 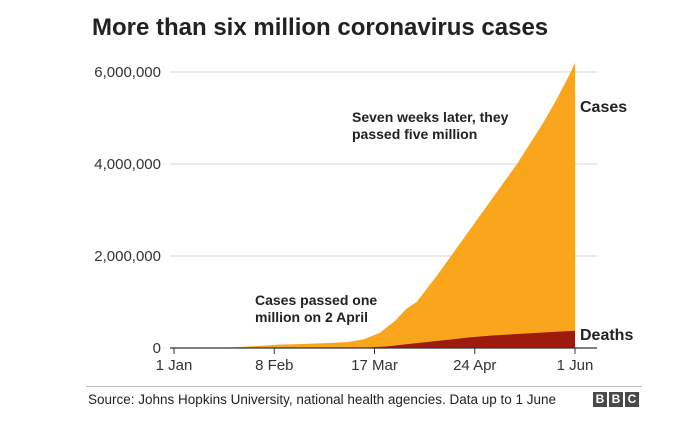 I want to click on bbc-logo: B B C, so click(x=616, y=399).